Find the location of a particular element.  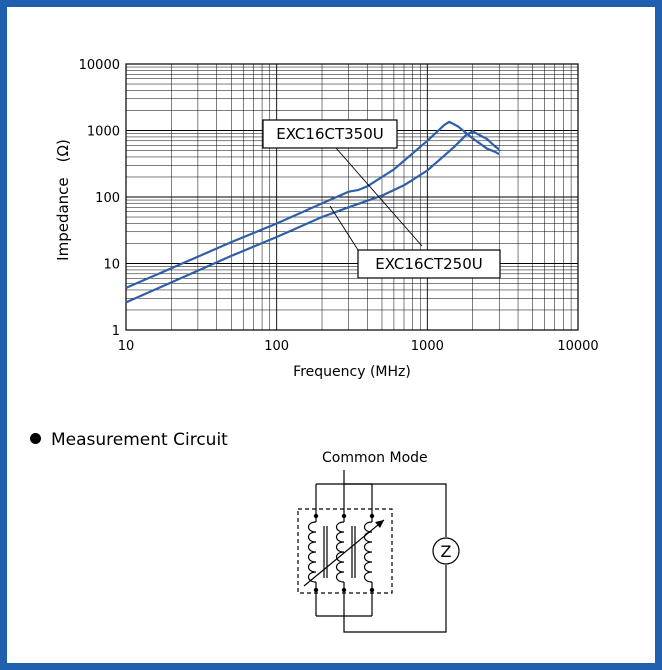

component-enclosure is located at coordinates (345, 551).